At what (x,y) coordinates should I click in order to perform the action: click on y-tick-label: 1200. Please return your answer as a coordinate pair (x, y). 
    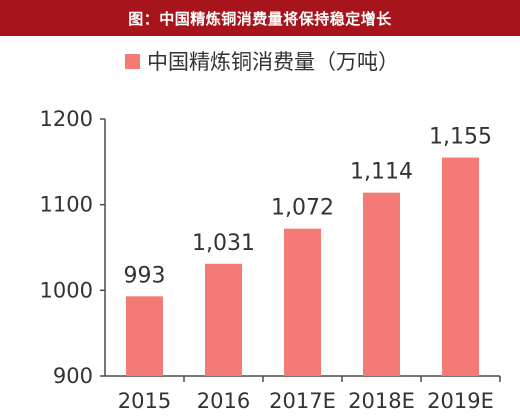
    Looking at the image, I should click on (66, 119).